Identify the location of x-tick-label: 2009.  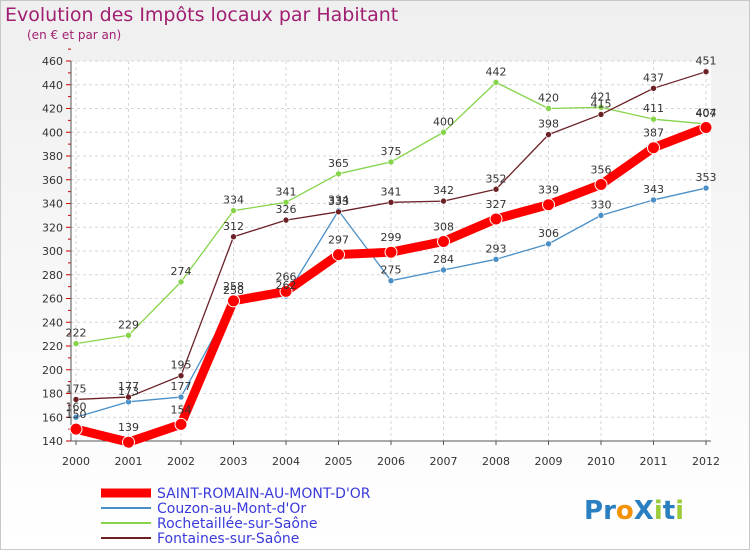
(549, 461).